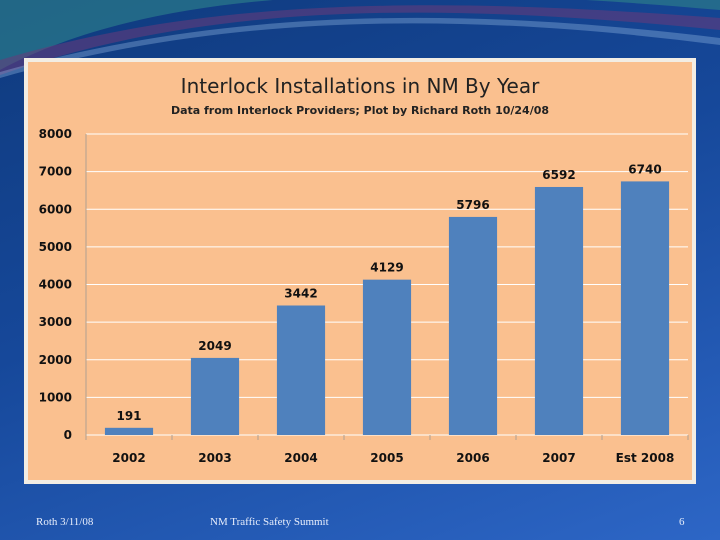  Describe the element at coordinates (129, 431) in the screenshot. I see `bar-2002` at that location.